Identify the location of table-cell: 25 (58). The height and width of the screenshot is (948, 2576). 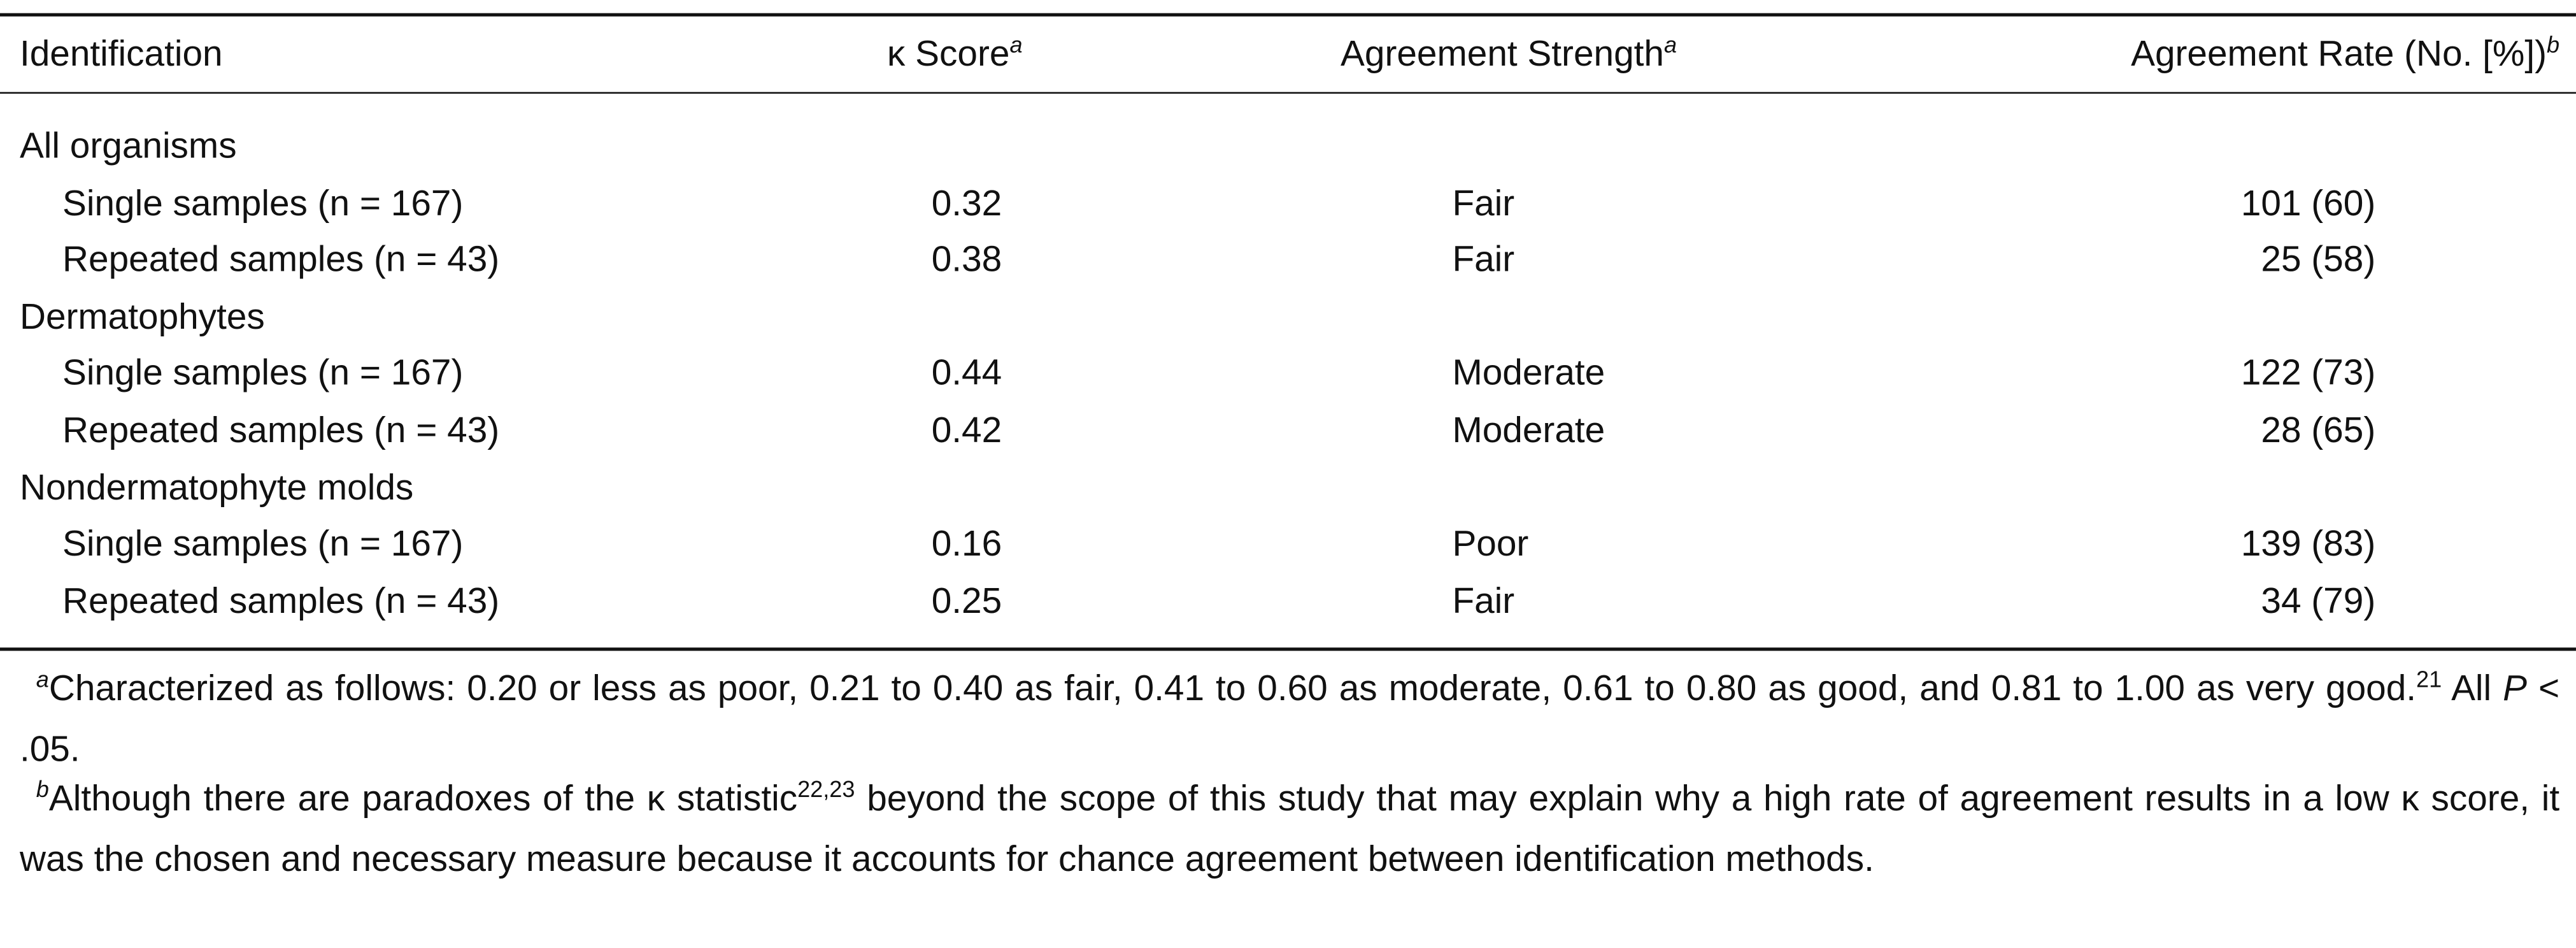
(2319, 259).